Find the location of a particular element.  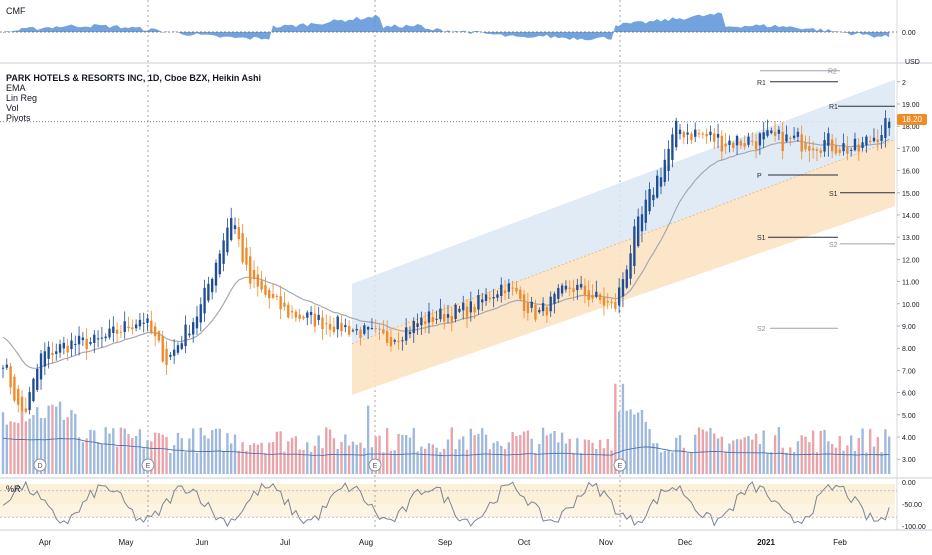

indicator-ema: EMA is located at coordinates (16, 88).